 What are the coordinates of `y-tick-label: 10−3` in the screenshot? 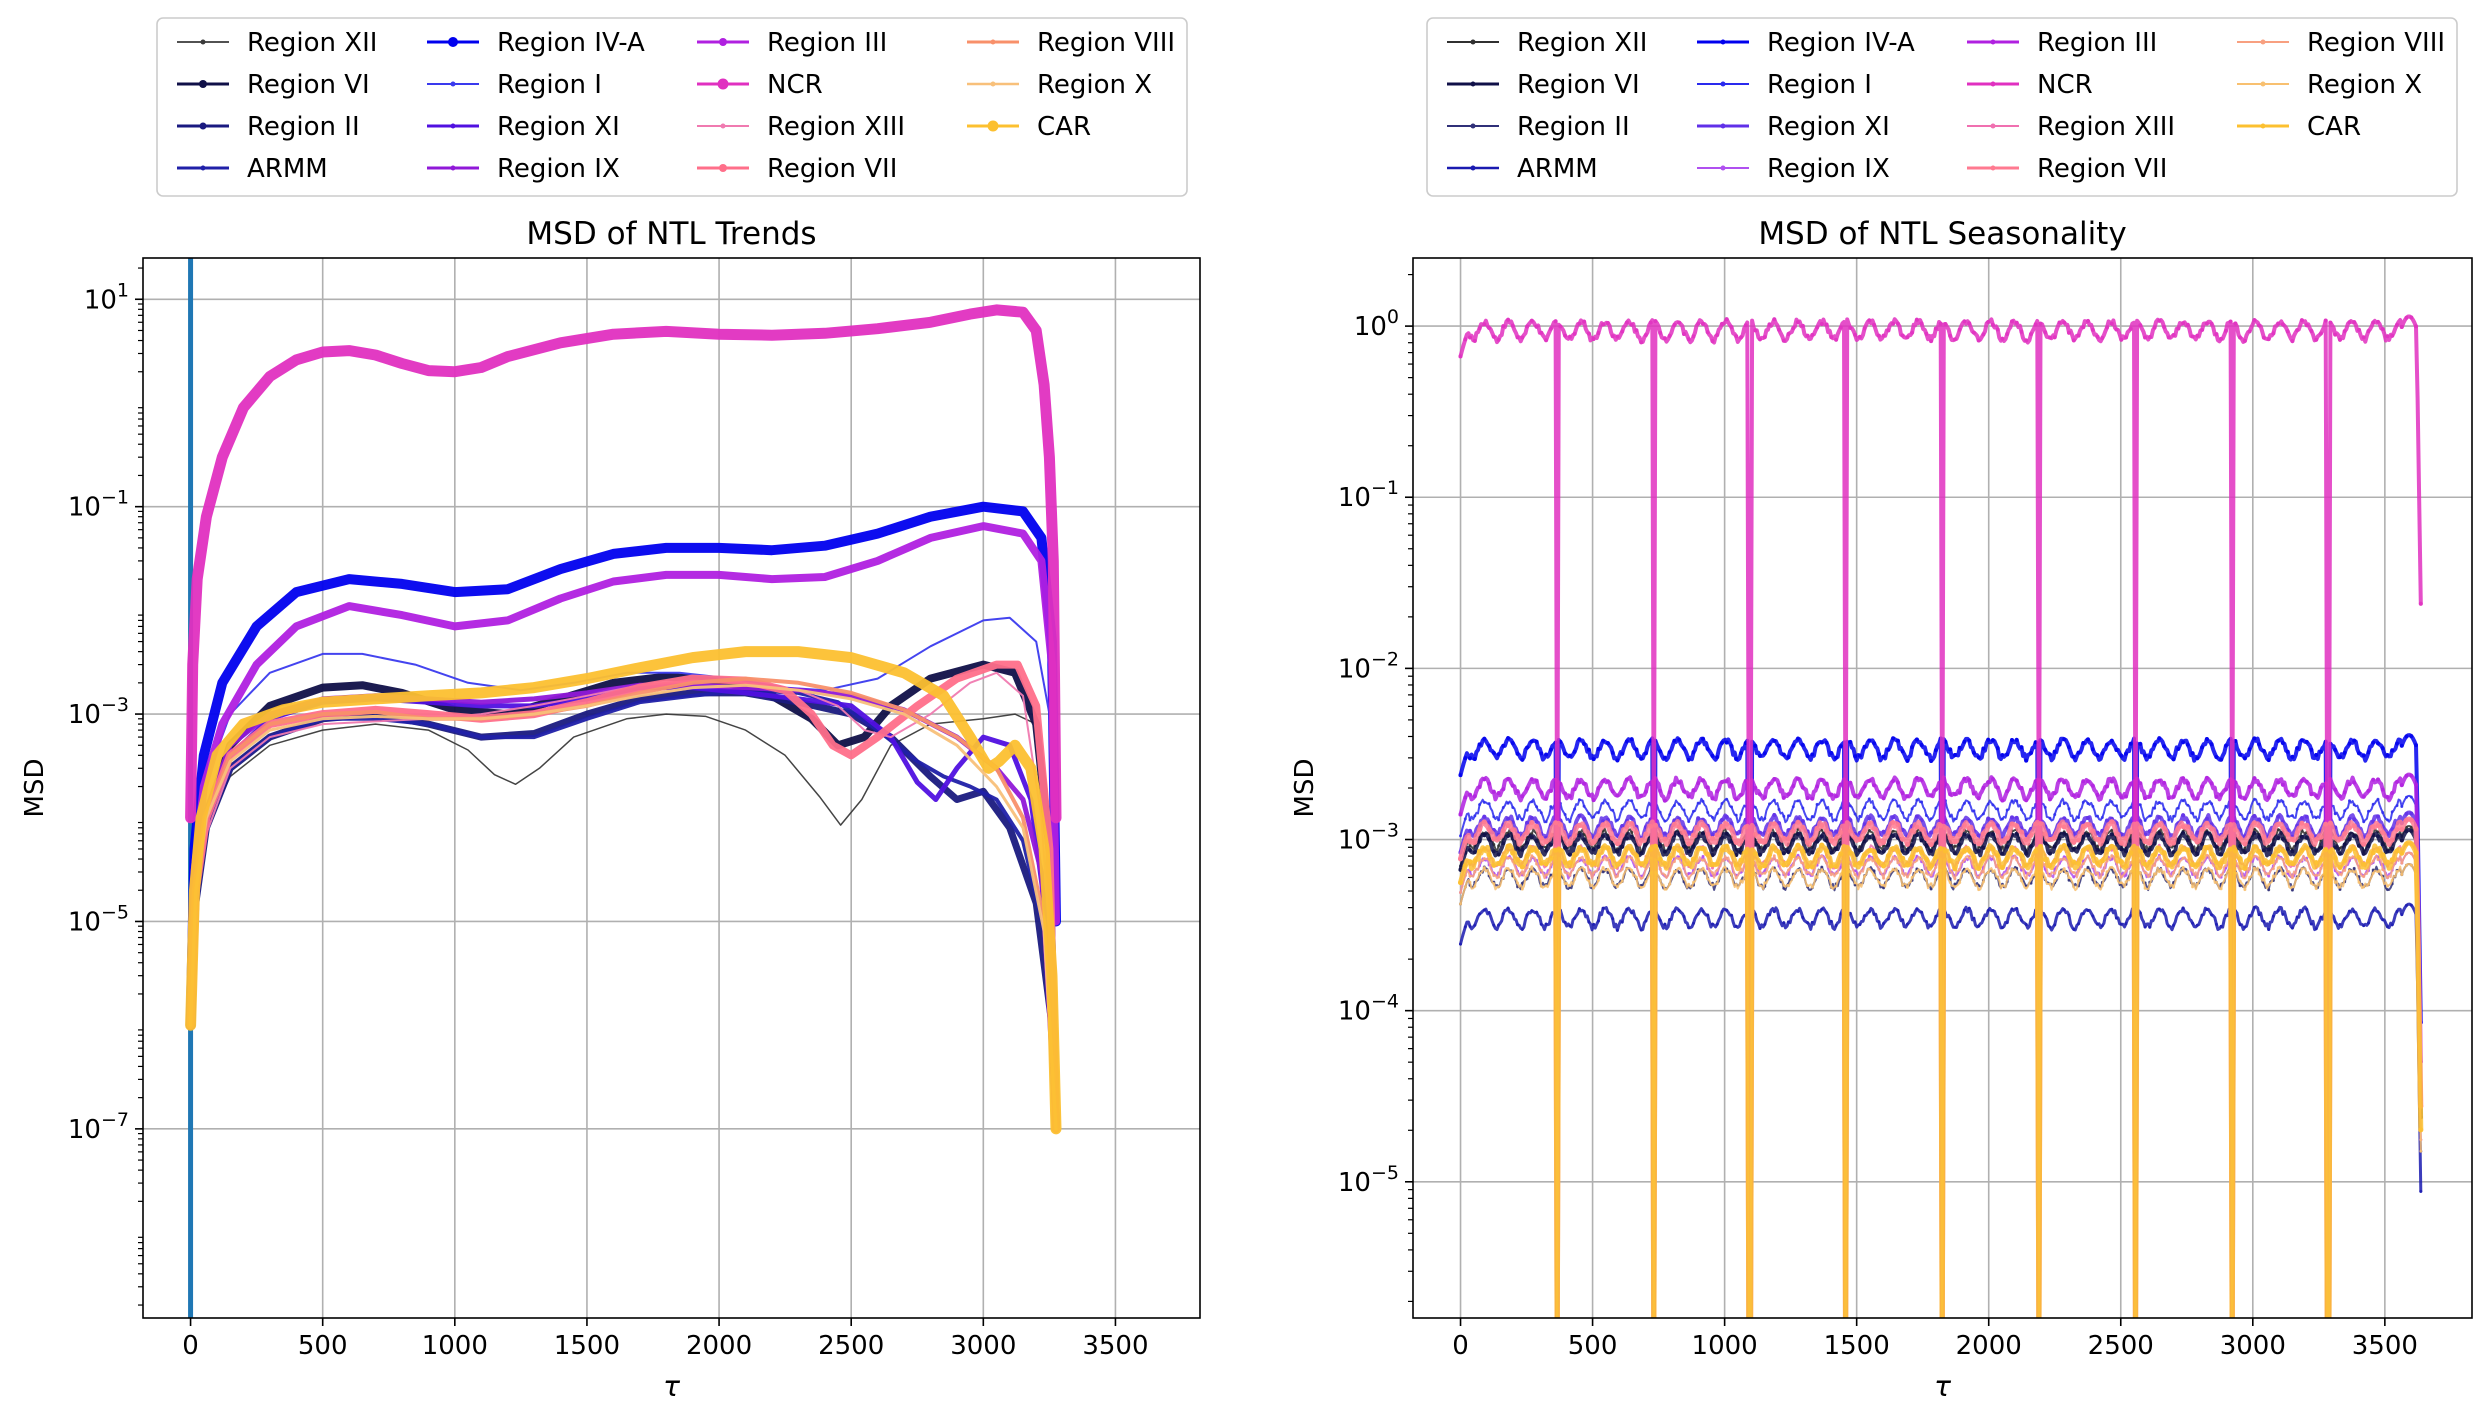 It's located at (1368, 838).